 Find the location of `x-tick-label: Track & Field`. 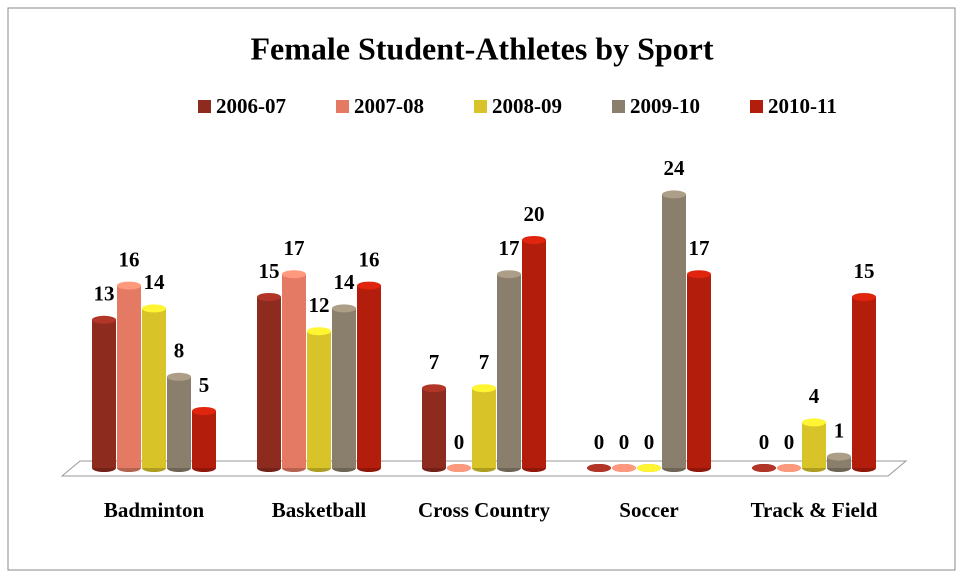

x-tick-label: Track & Field is located at coordinates (814, 510).